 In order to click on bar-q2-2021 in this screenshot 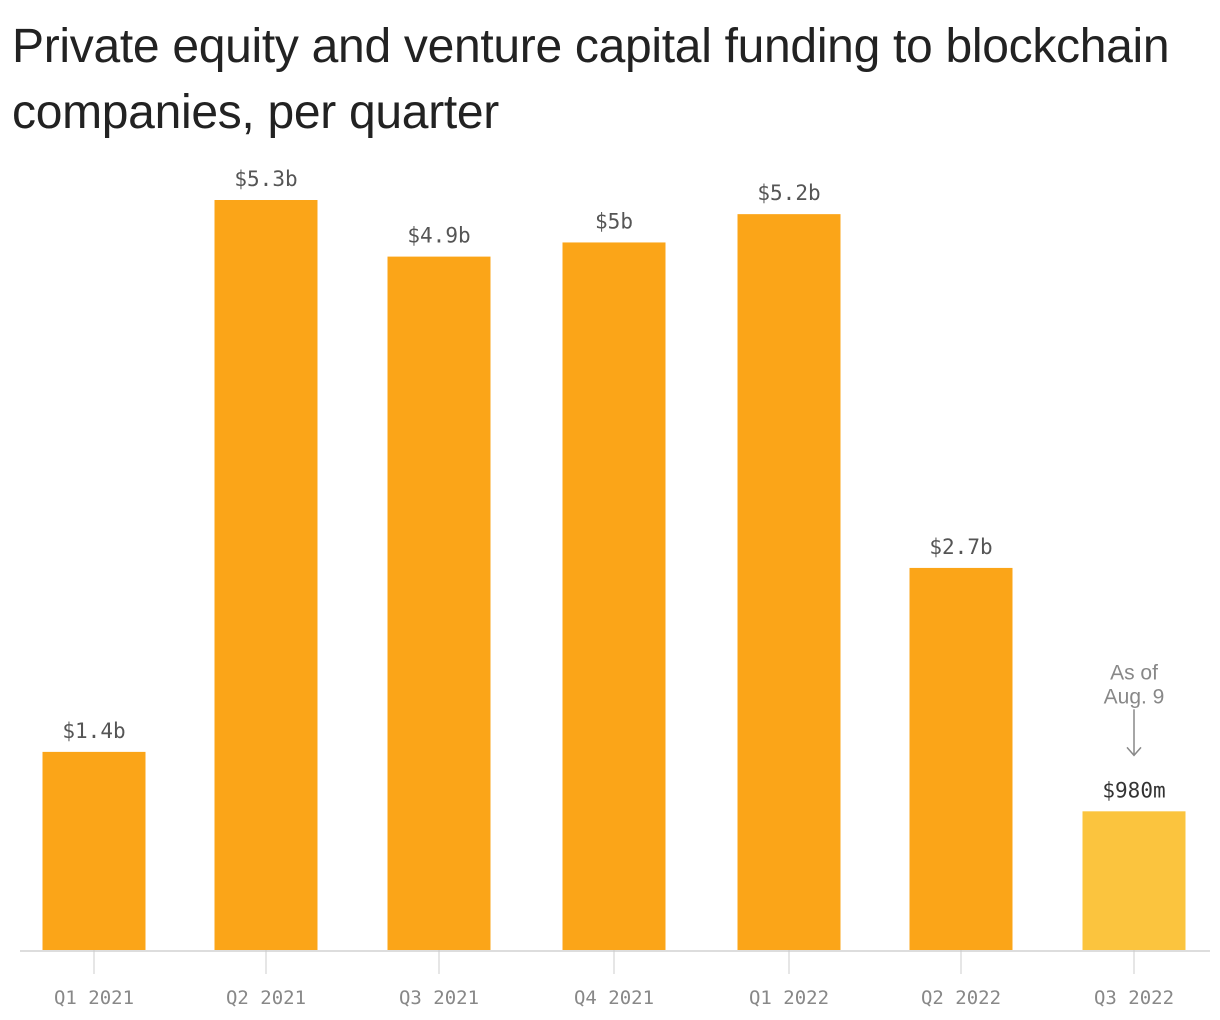, I will do `click(266, 575)`.